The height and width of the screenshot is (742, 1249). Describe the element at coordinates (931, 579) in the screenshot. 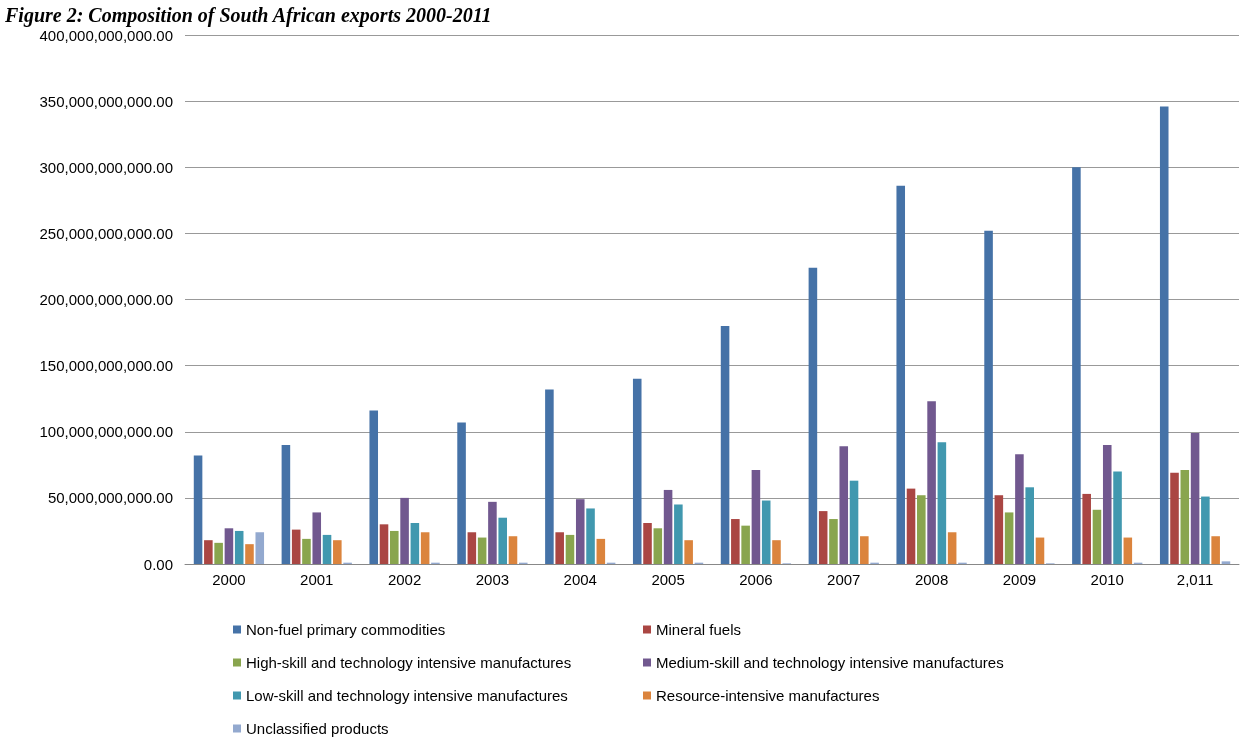

I see `x-tick-label: 2008` at that location.